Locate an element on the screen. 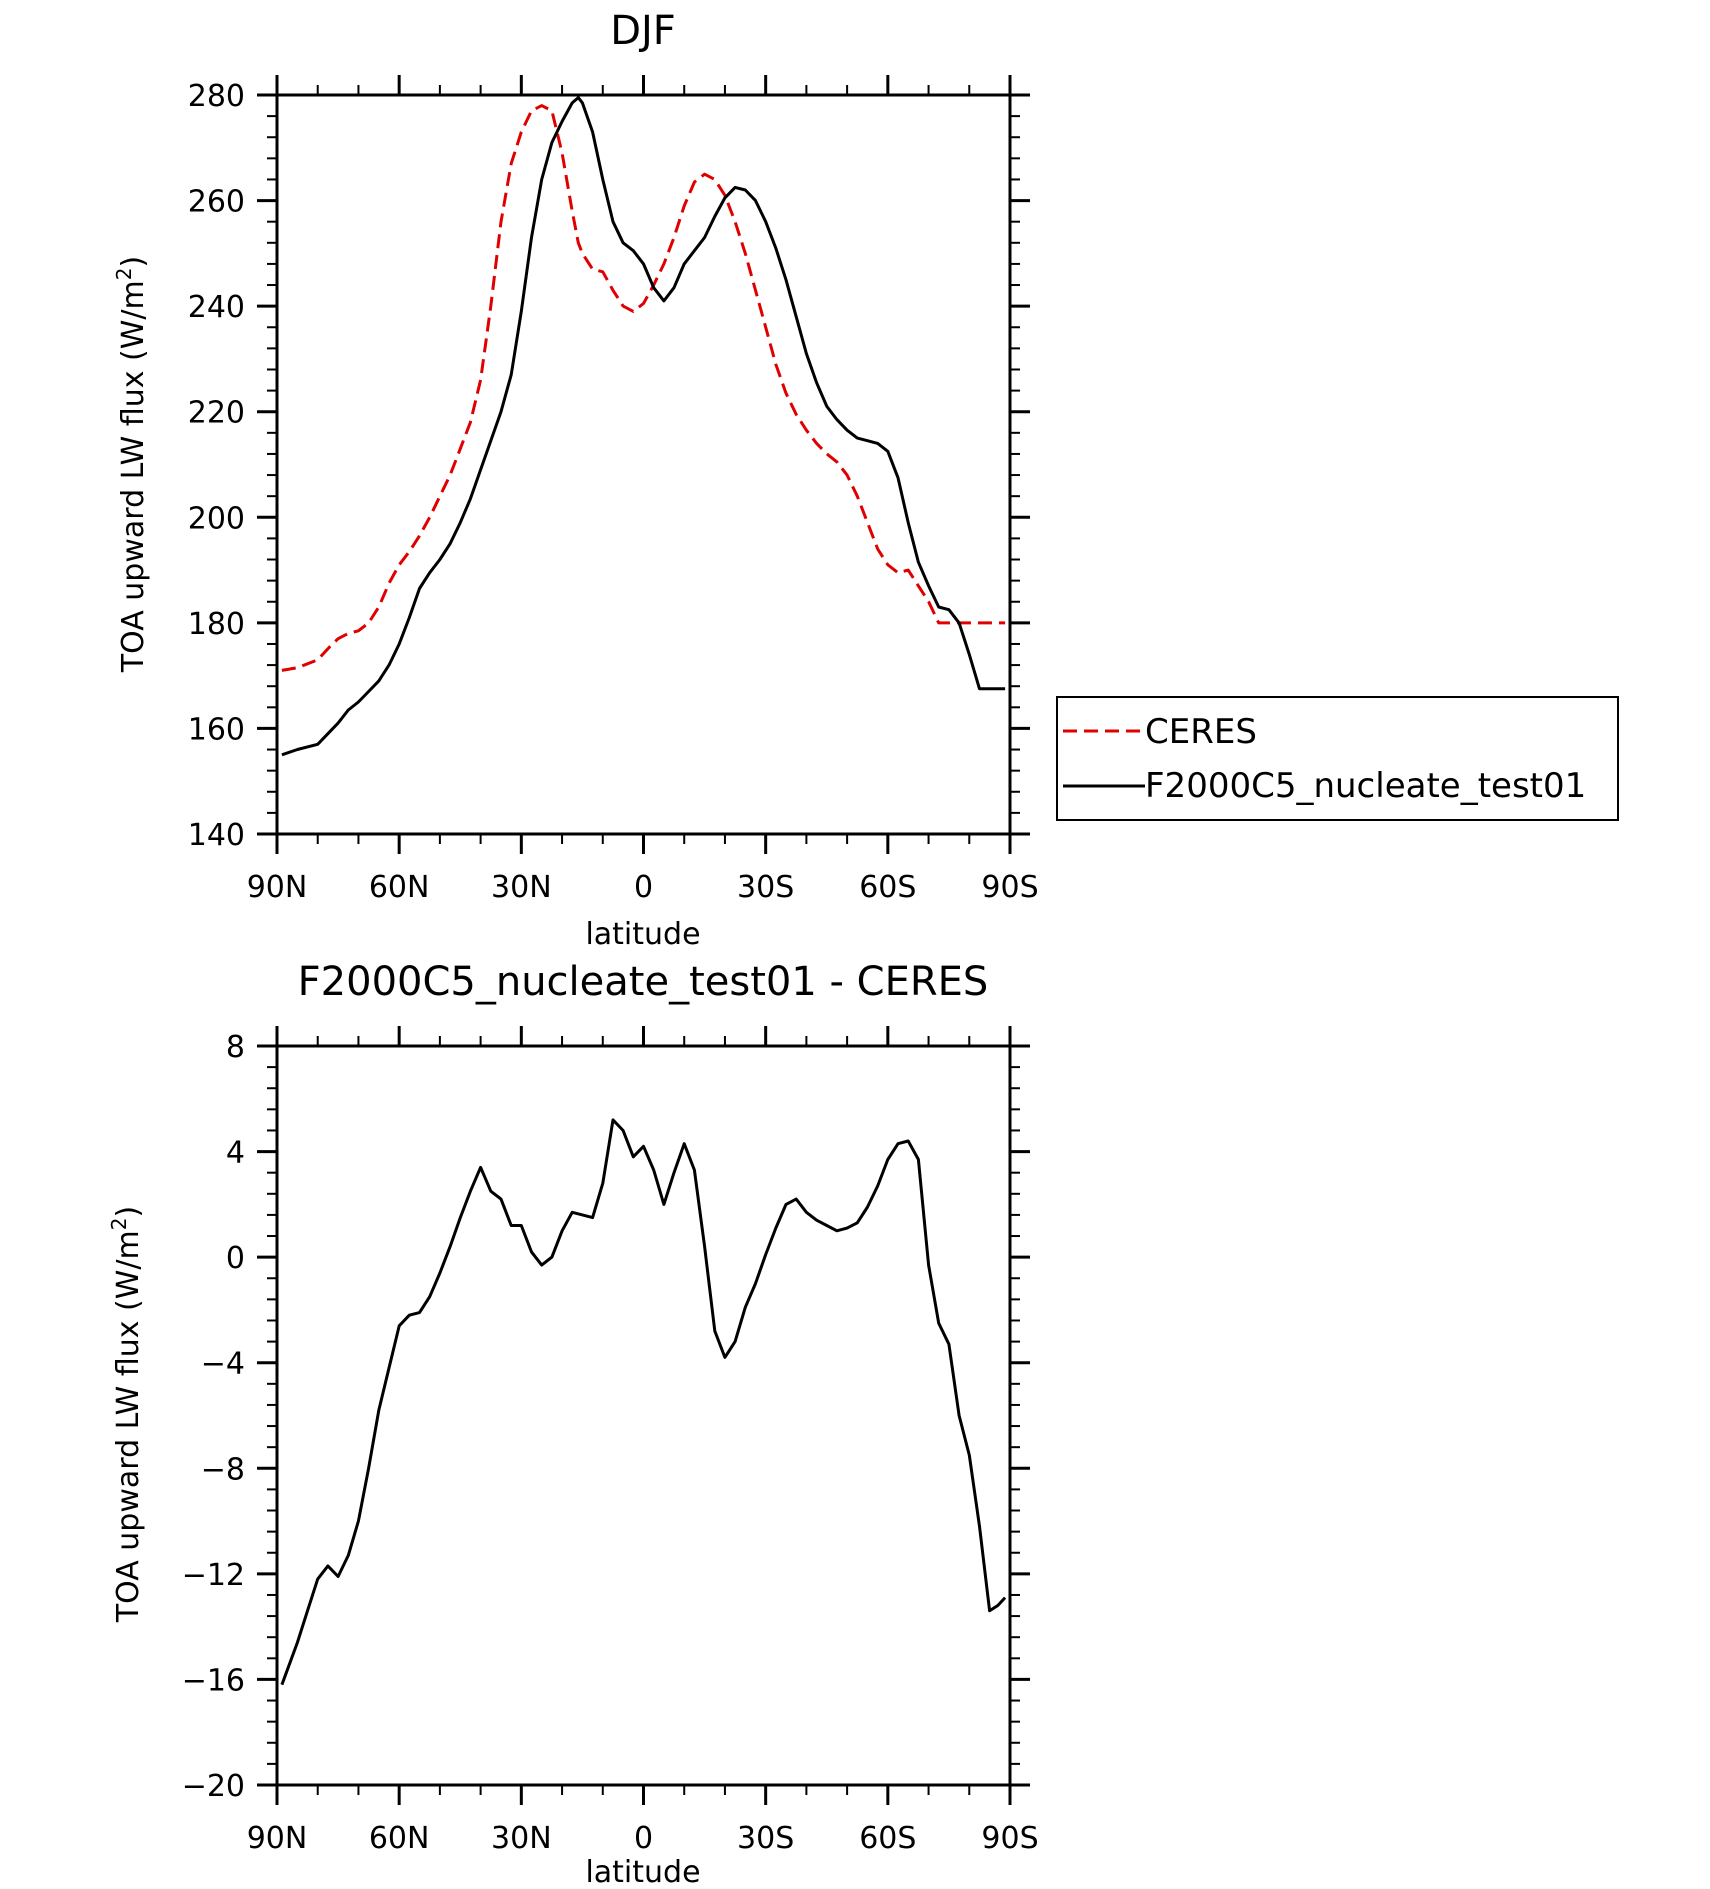 This screenshot has width=1710, height=1889. top-x-tick-label: 30N is located at coordinates (521, 887).